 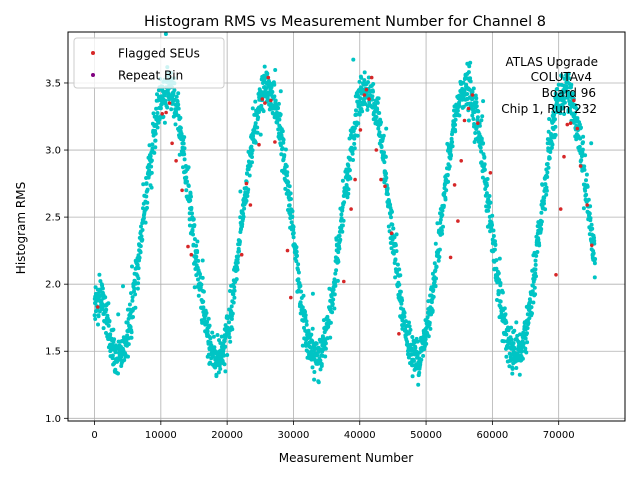 What do you see at coordinates (149, 63) in the screenshot?
I see `legend: Flagged SEUs Repeat Bin` at bounding box center [149, 63].